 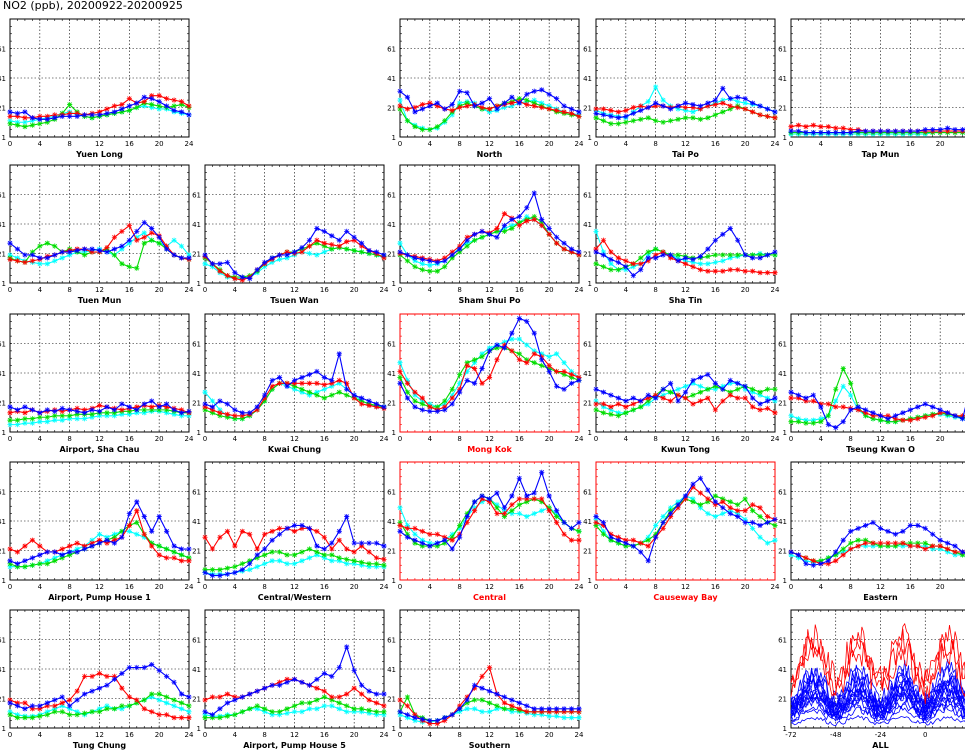 What do you see at coordinates (785, 433) in the screenshot?
I see `station-y-tick-label: 1` at bounding box center [785, 433].